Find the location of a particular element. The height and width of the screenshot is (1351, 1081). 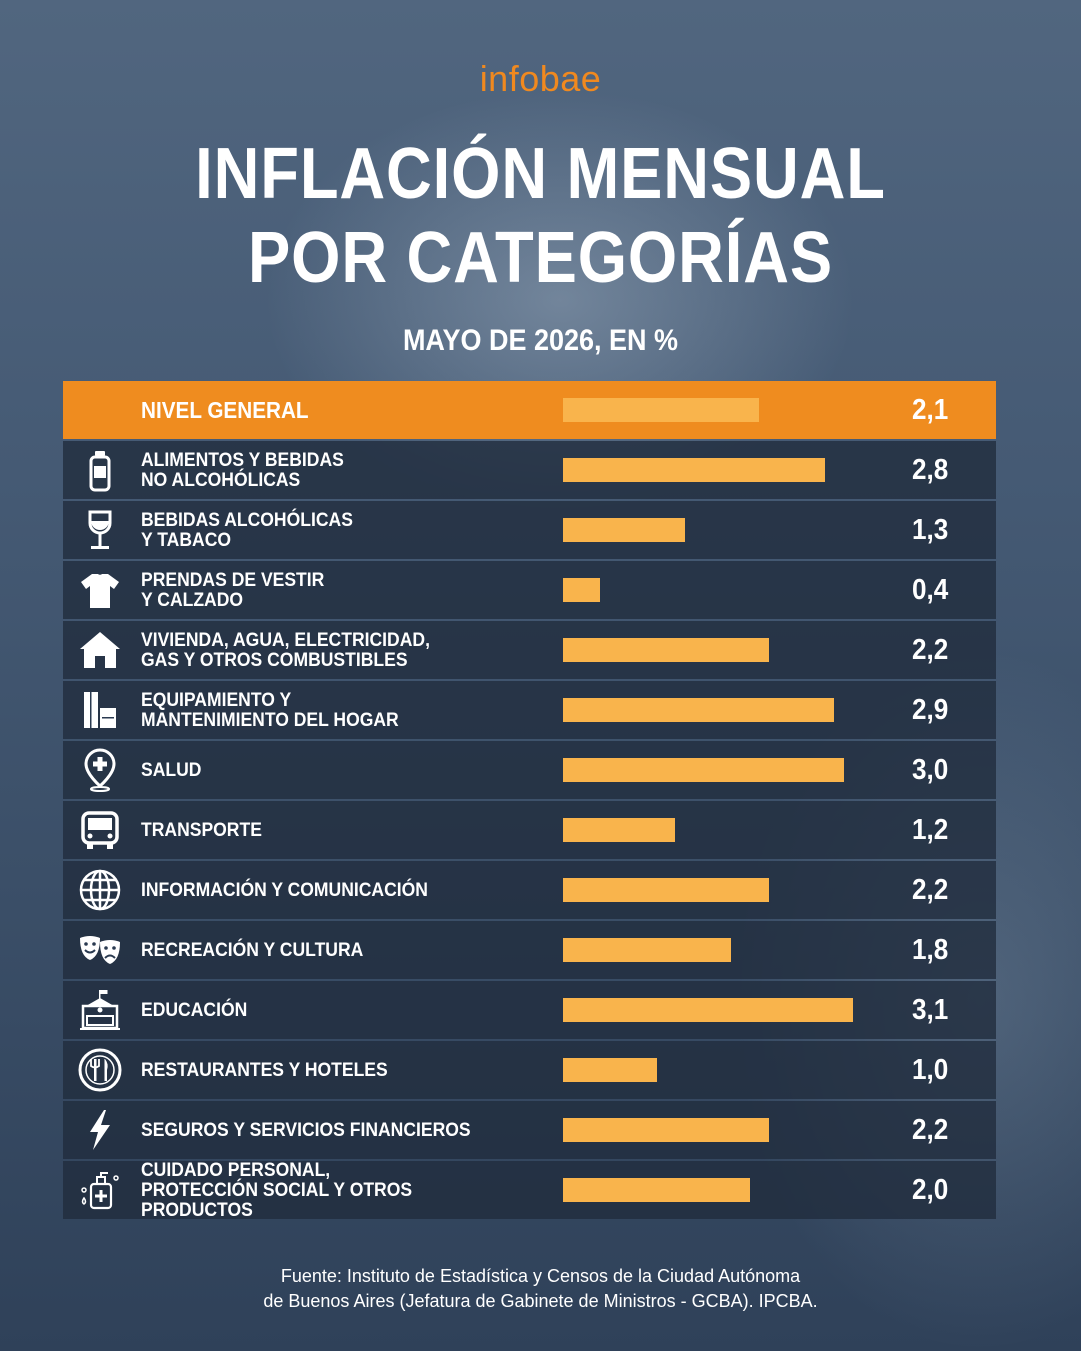

category-label: EDUCACIÓN is located at coordinates (330, 1010).